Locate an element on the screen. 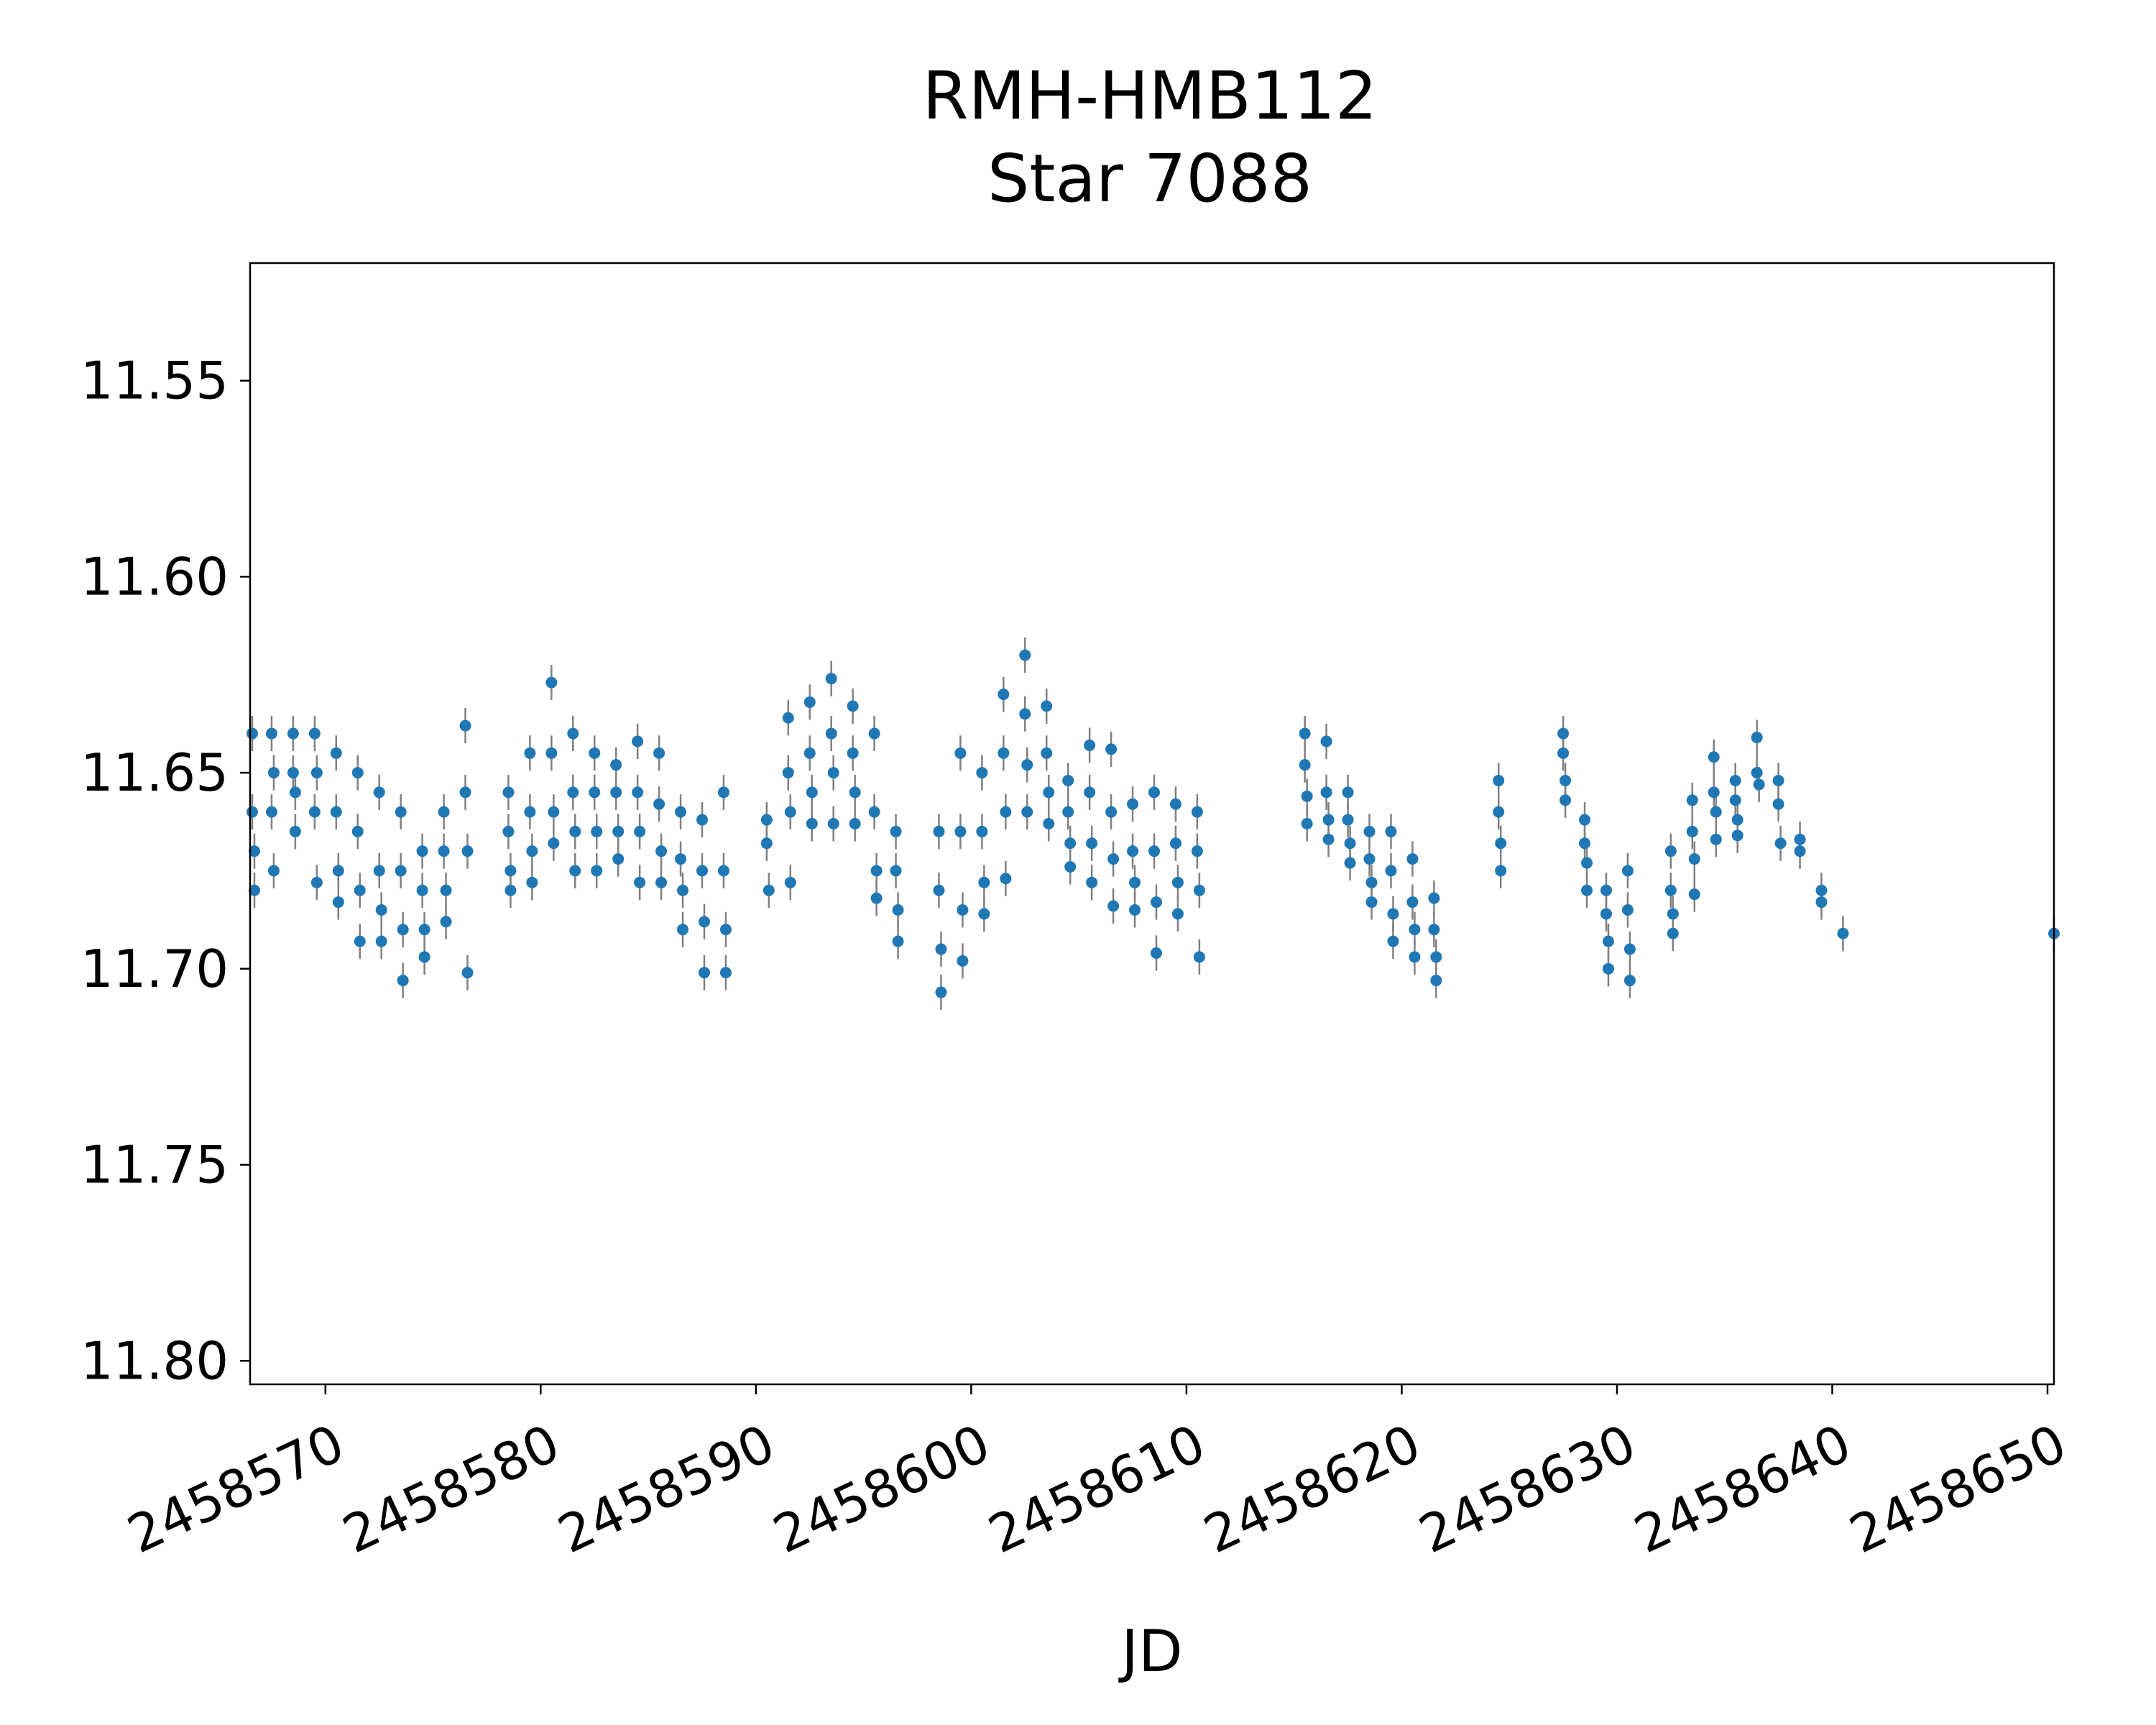 This screenshot has width=2156, height=1725. y-axis: 11.55 11.60 11.65 11.70 11.75 11.80 is located at coordinates (165, 871).